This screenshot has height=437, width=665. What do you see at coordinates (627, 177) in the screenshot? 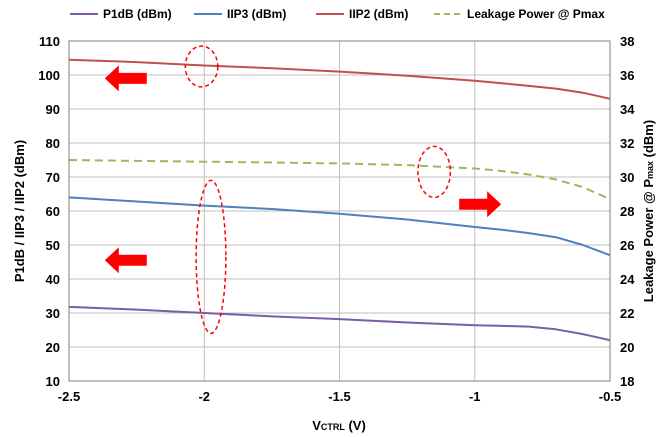
I see `y2-tick-label: 30` at bounding box center [627, 177].